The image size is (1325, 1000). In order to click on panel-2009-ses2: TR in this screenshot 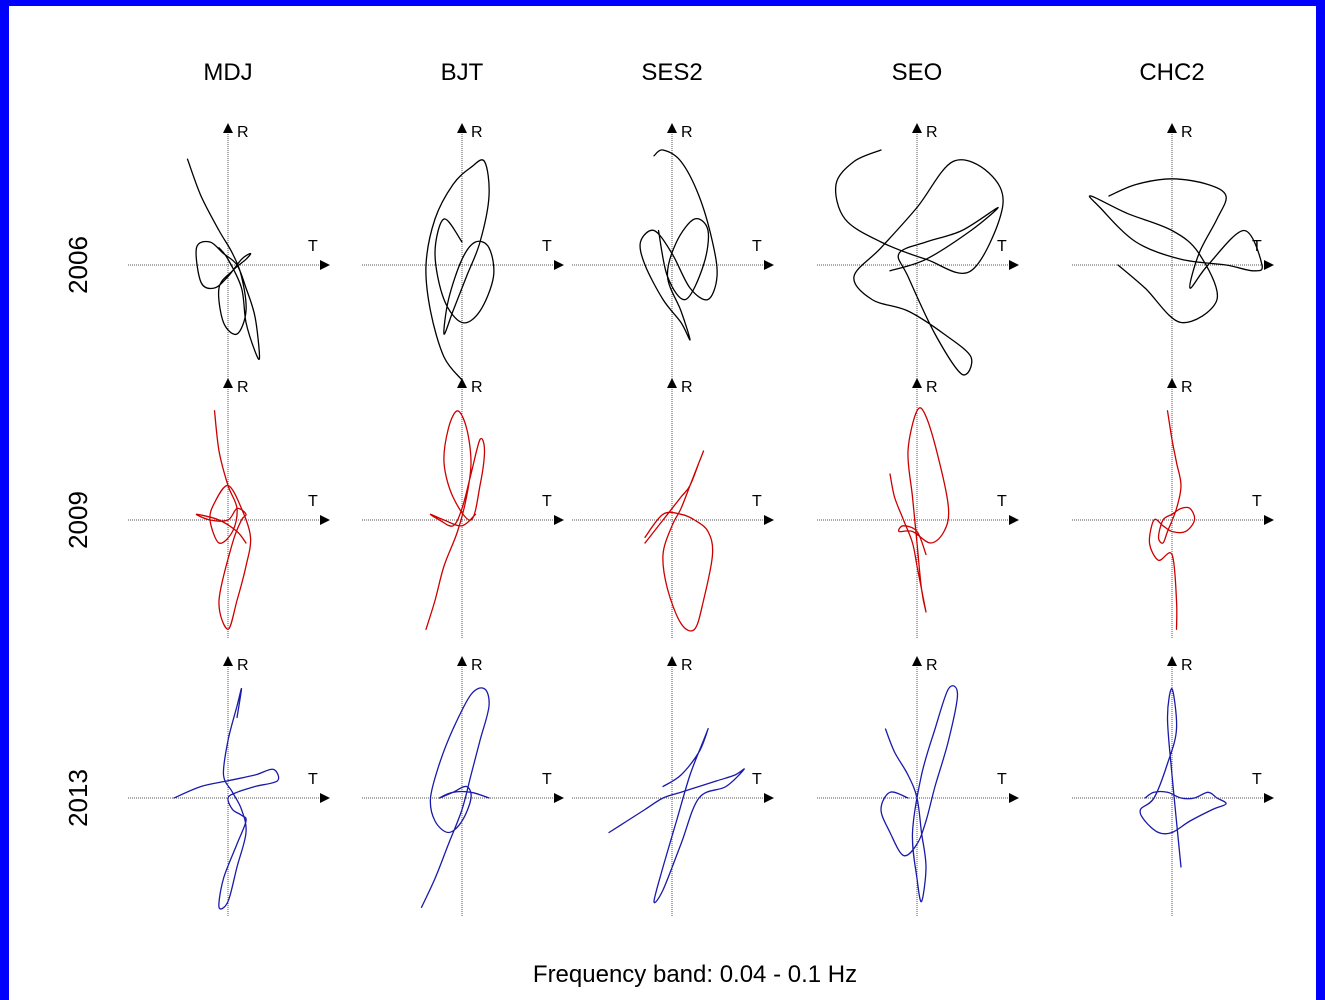, I will do `click(673, 508)`.